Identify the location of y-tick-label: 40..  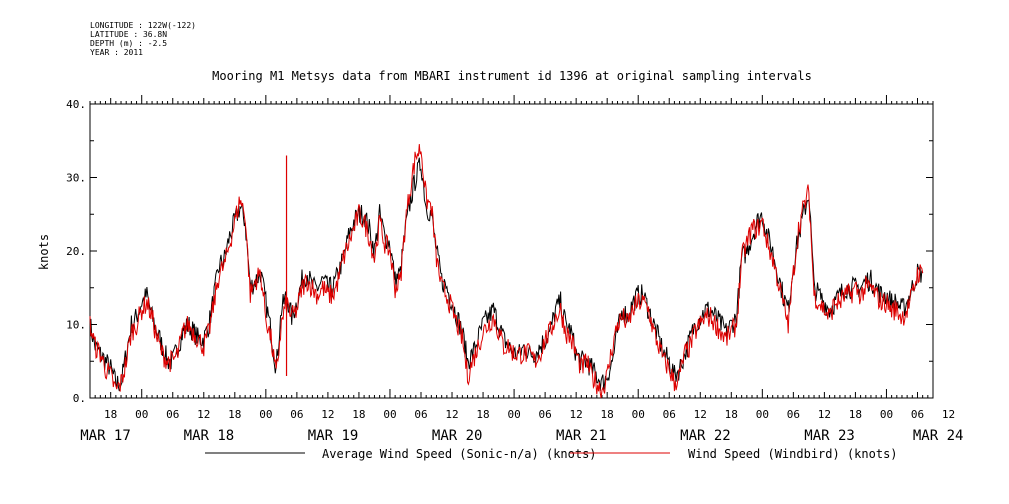
(76, 104).